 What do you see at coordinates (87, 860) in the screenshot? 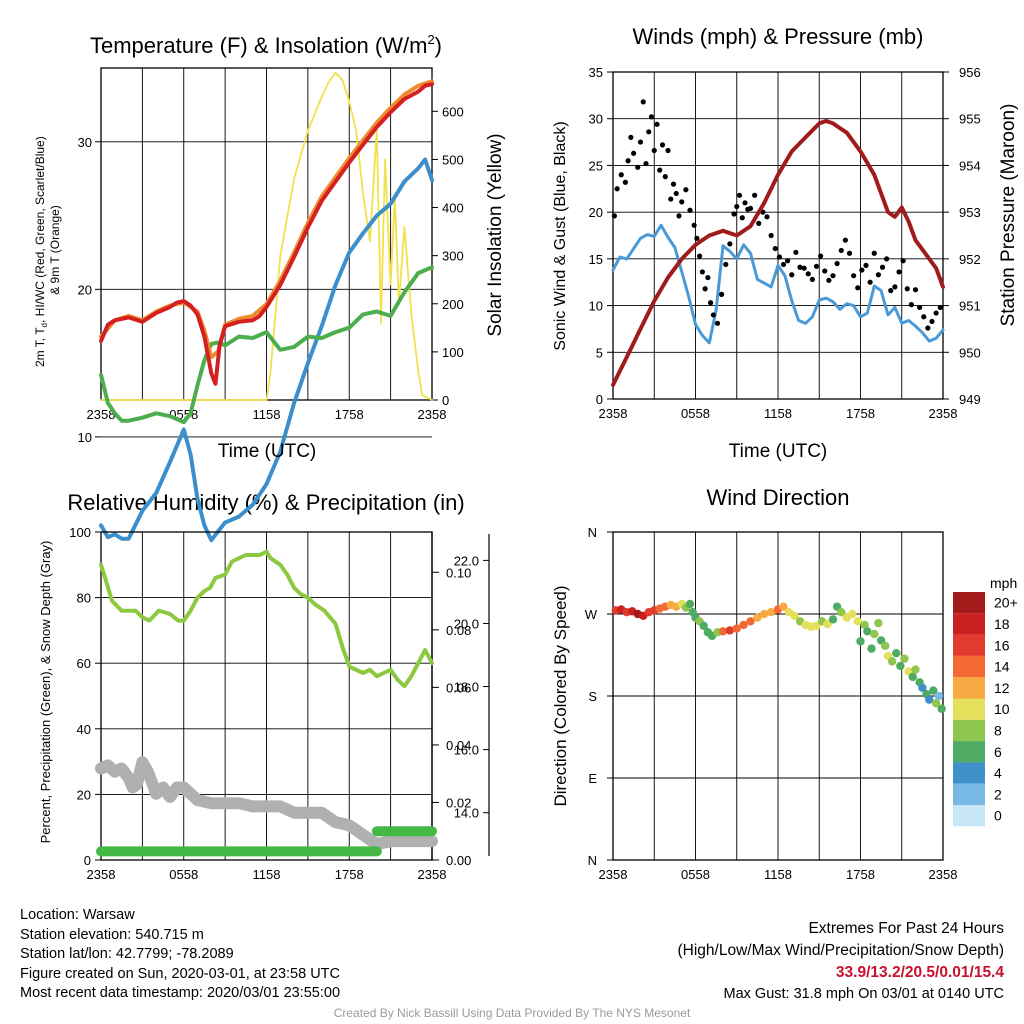
I see `rh-ytick-label: 0` at bounding box center [87, 860].